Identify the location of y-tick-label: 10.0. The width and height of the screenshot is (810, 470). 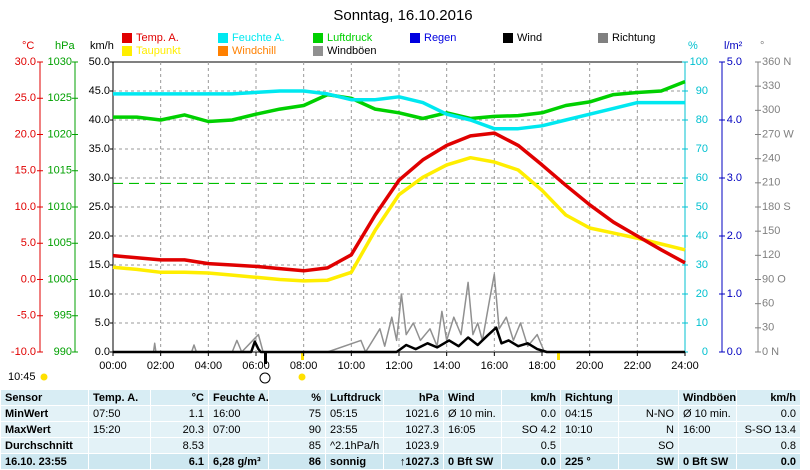
(25, 207).